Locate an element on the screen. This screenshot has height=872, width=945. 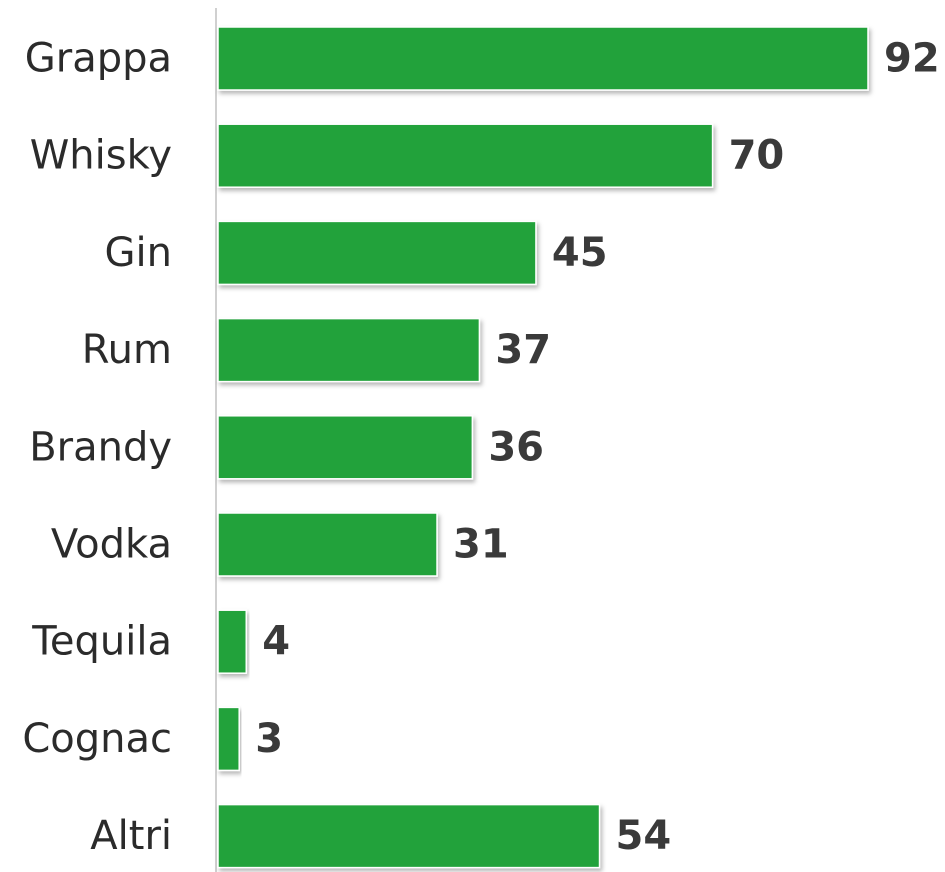
bar-brandy is located at coordinates (345, 447).